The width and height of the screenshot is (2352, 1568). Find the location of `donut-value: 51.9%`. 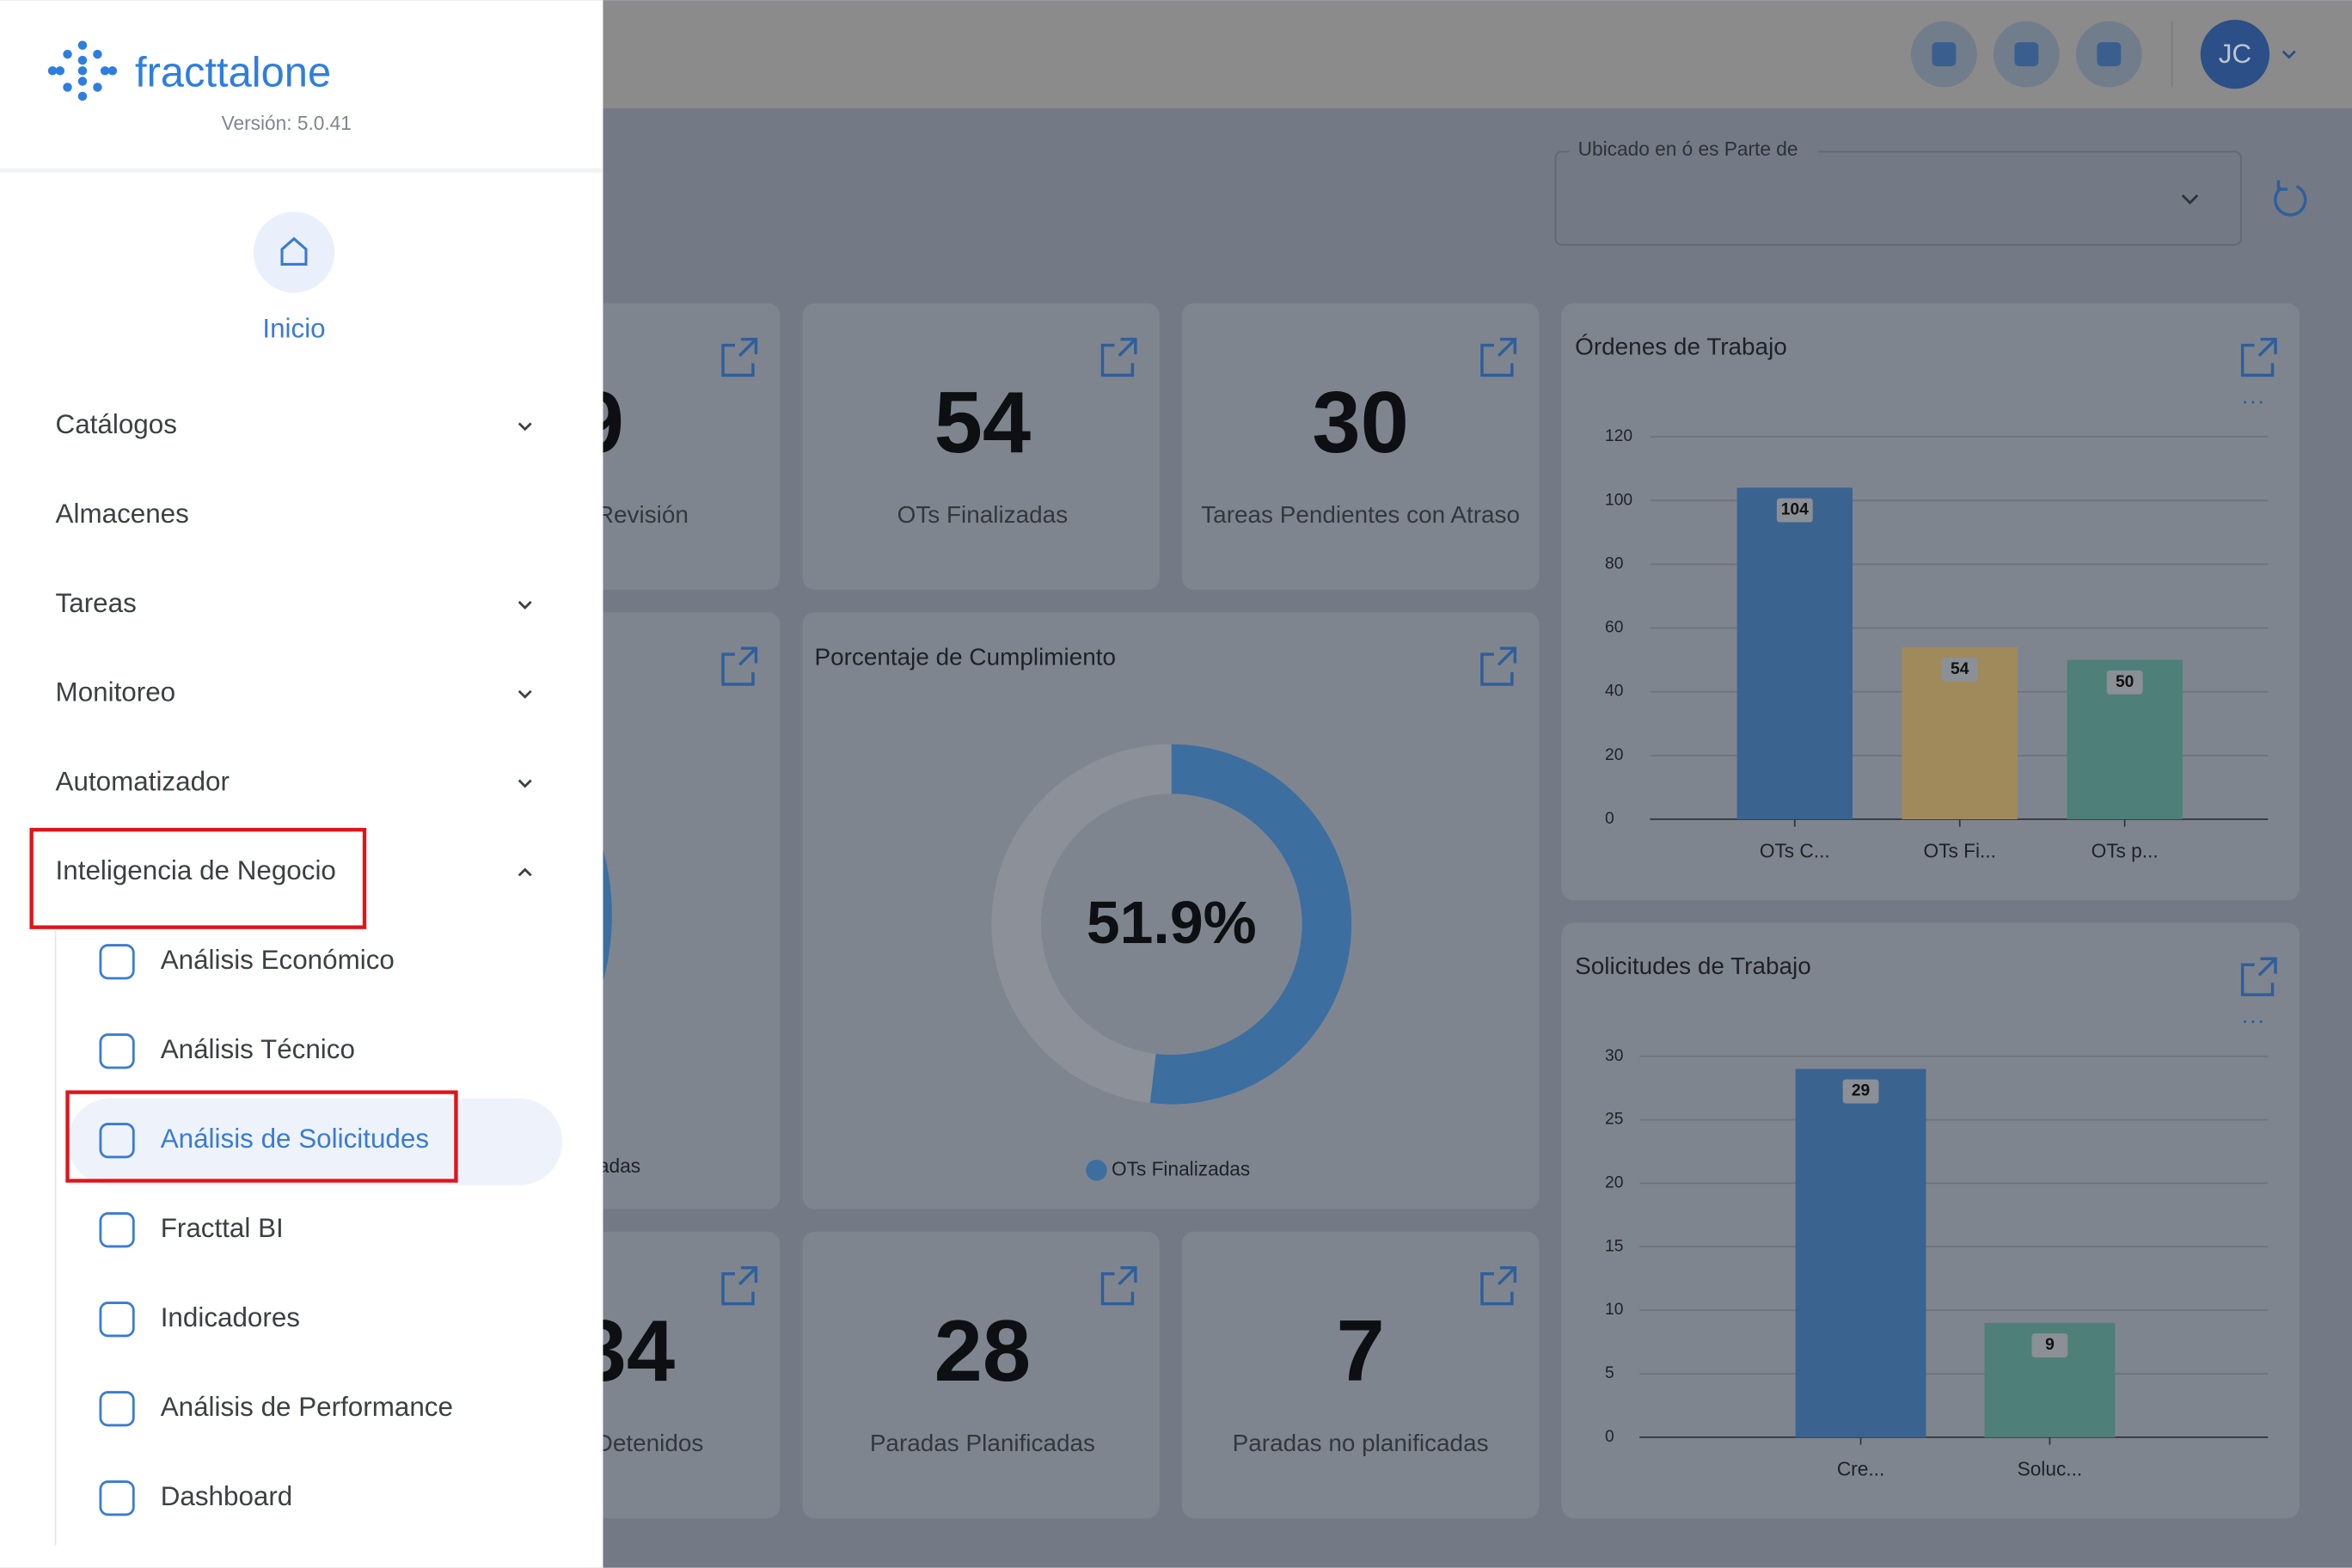

donut-value: 51.9% is located at coordinates (1172, 922).